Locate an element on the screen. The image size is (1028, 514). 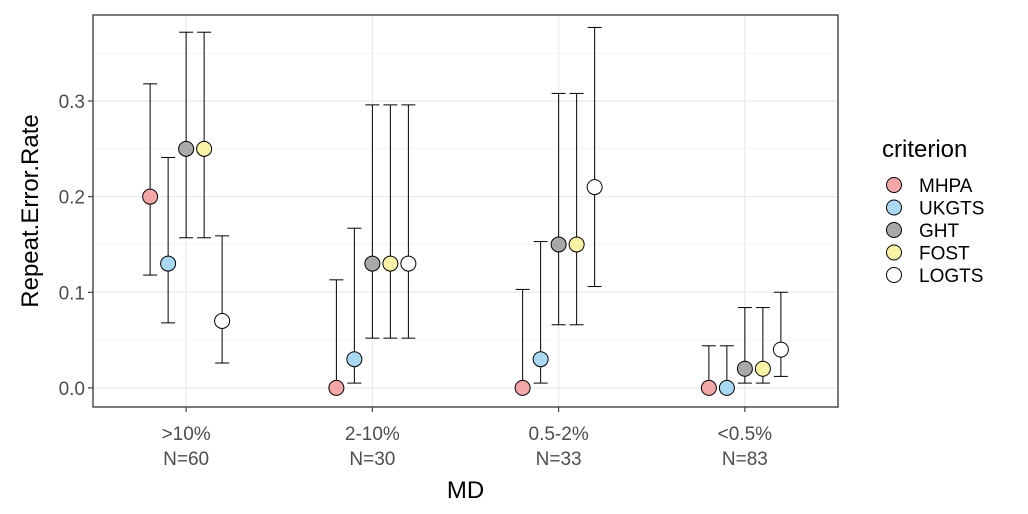
legend-label: UKGTS is located at coordinates (951, 209).